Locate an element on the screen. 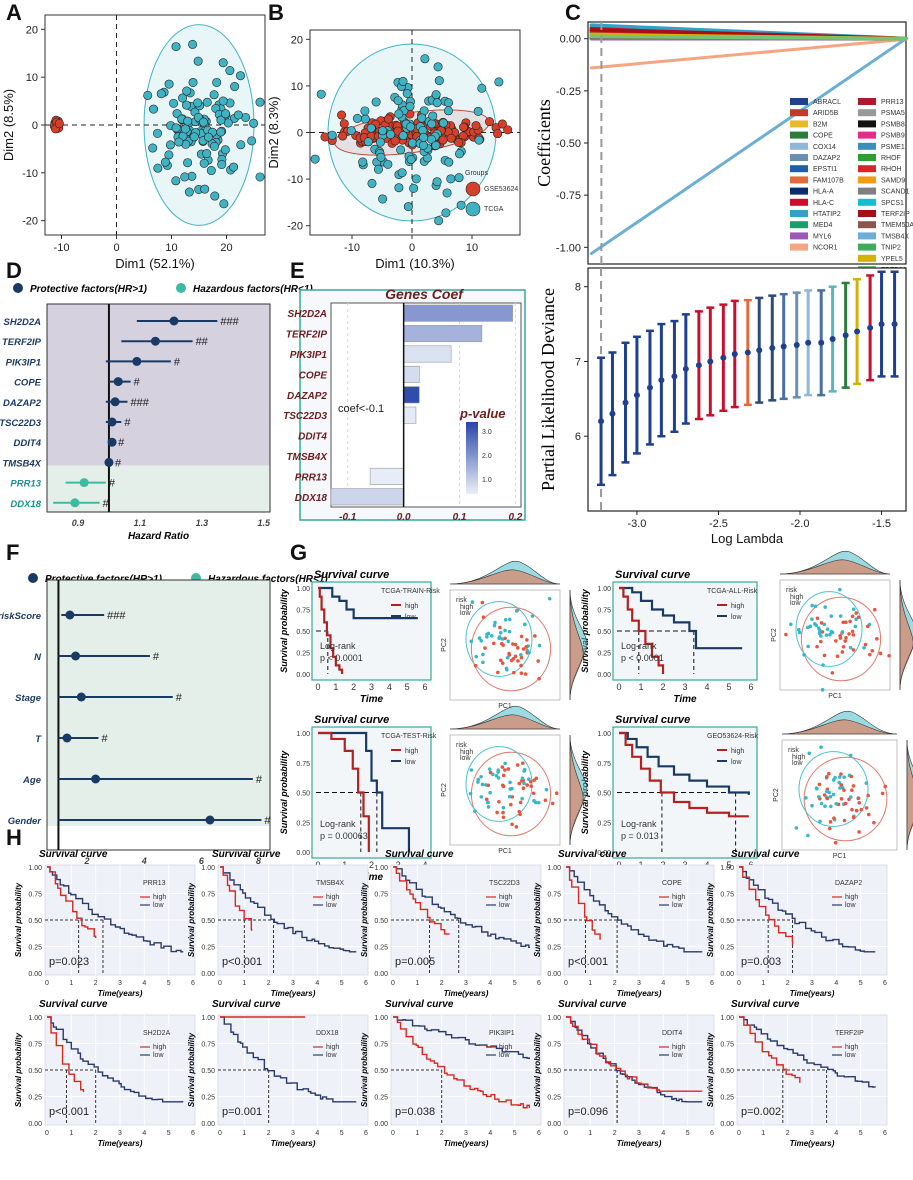  y-tick-label: -0.25 is located at coordinates (568, 92).